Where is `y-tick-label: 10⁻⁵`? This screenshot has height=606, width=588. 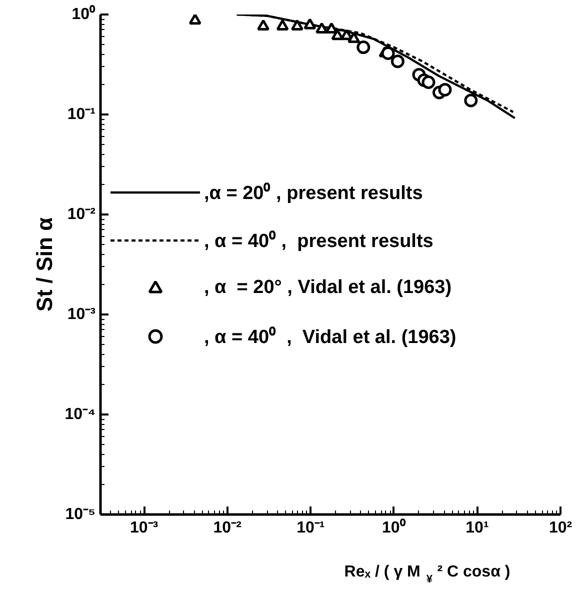 y-tick-label: 10⁻⁵ is located at coordinates (80, 514).